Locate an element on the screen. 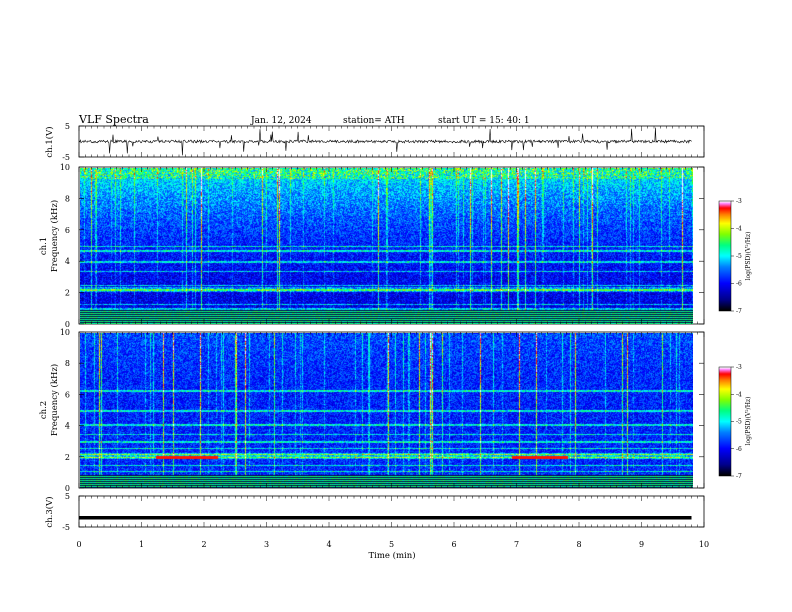 This screenshot has height=612, width=792. ch1-freq-axis-label: Frequency (kHz) is located at coordinates (54, 236).